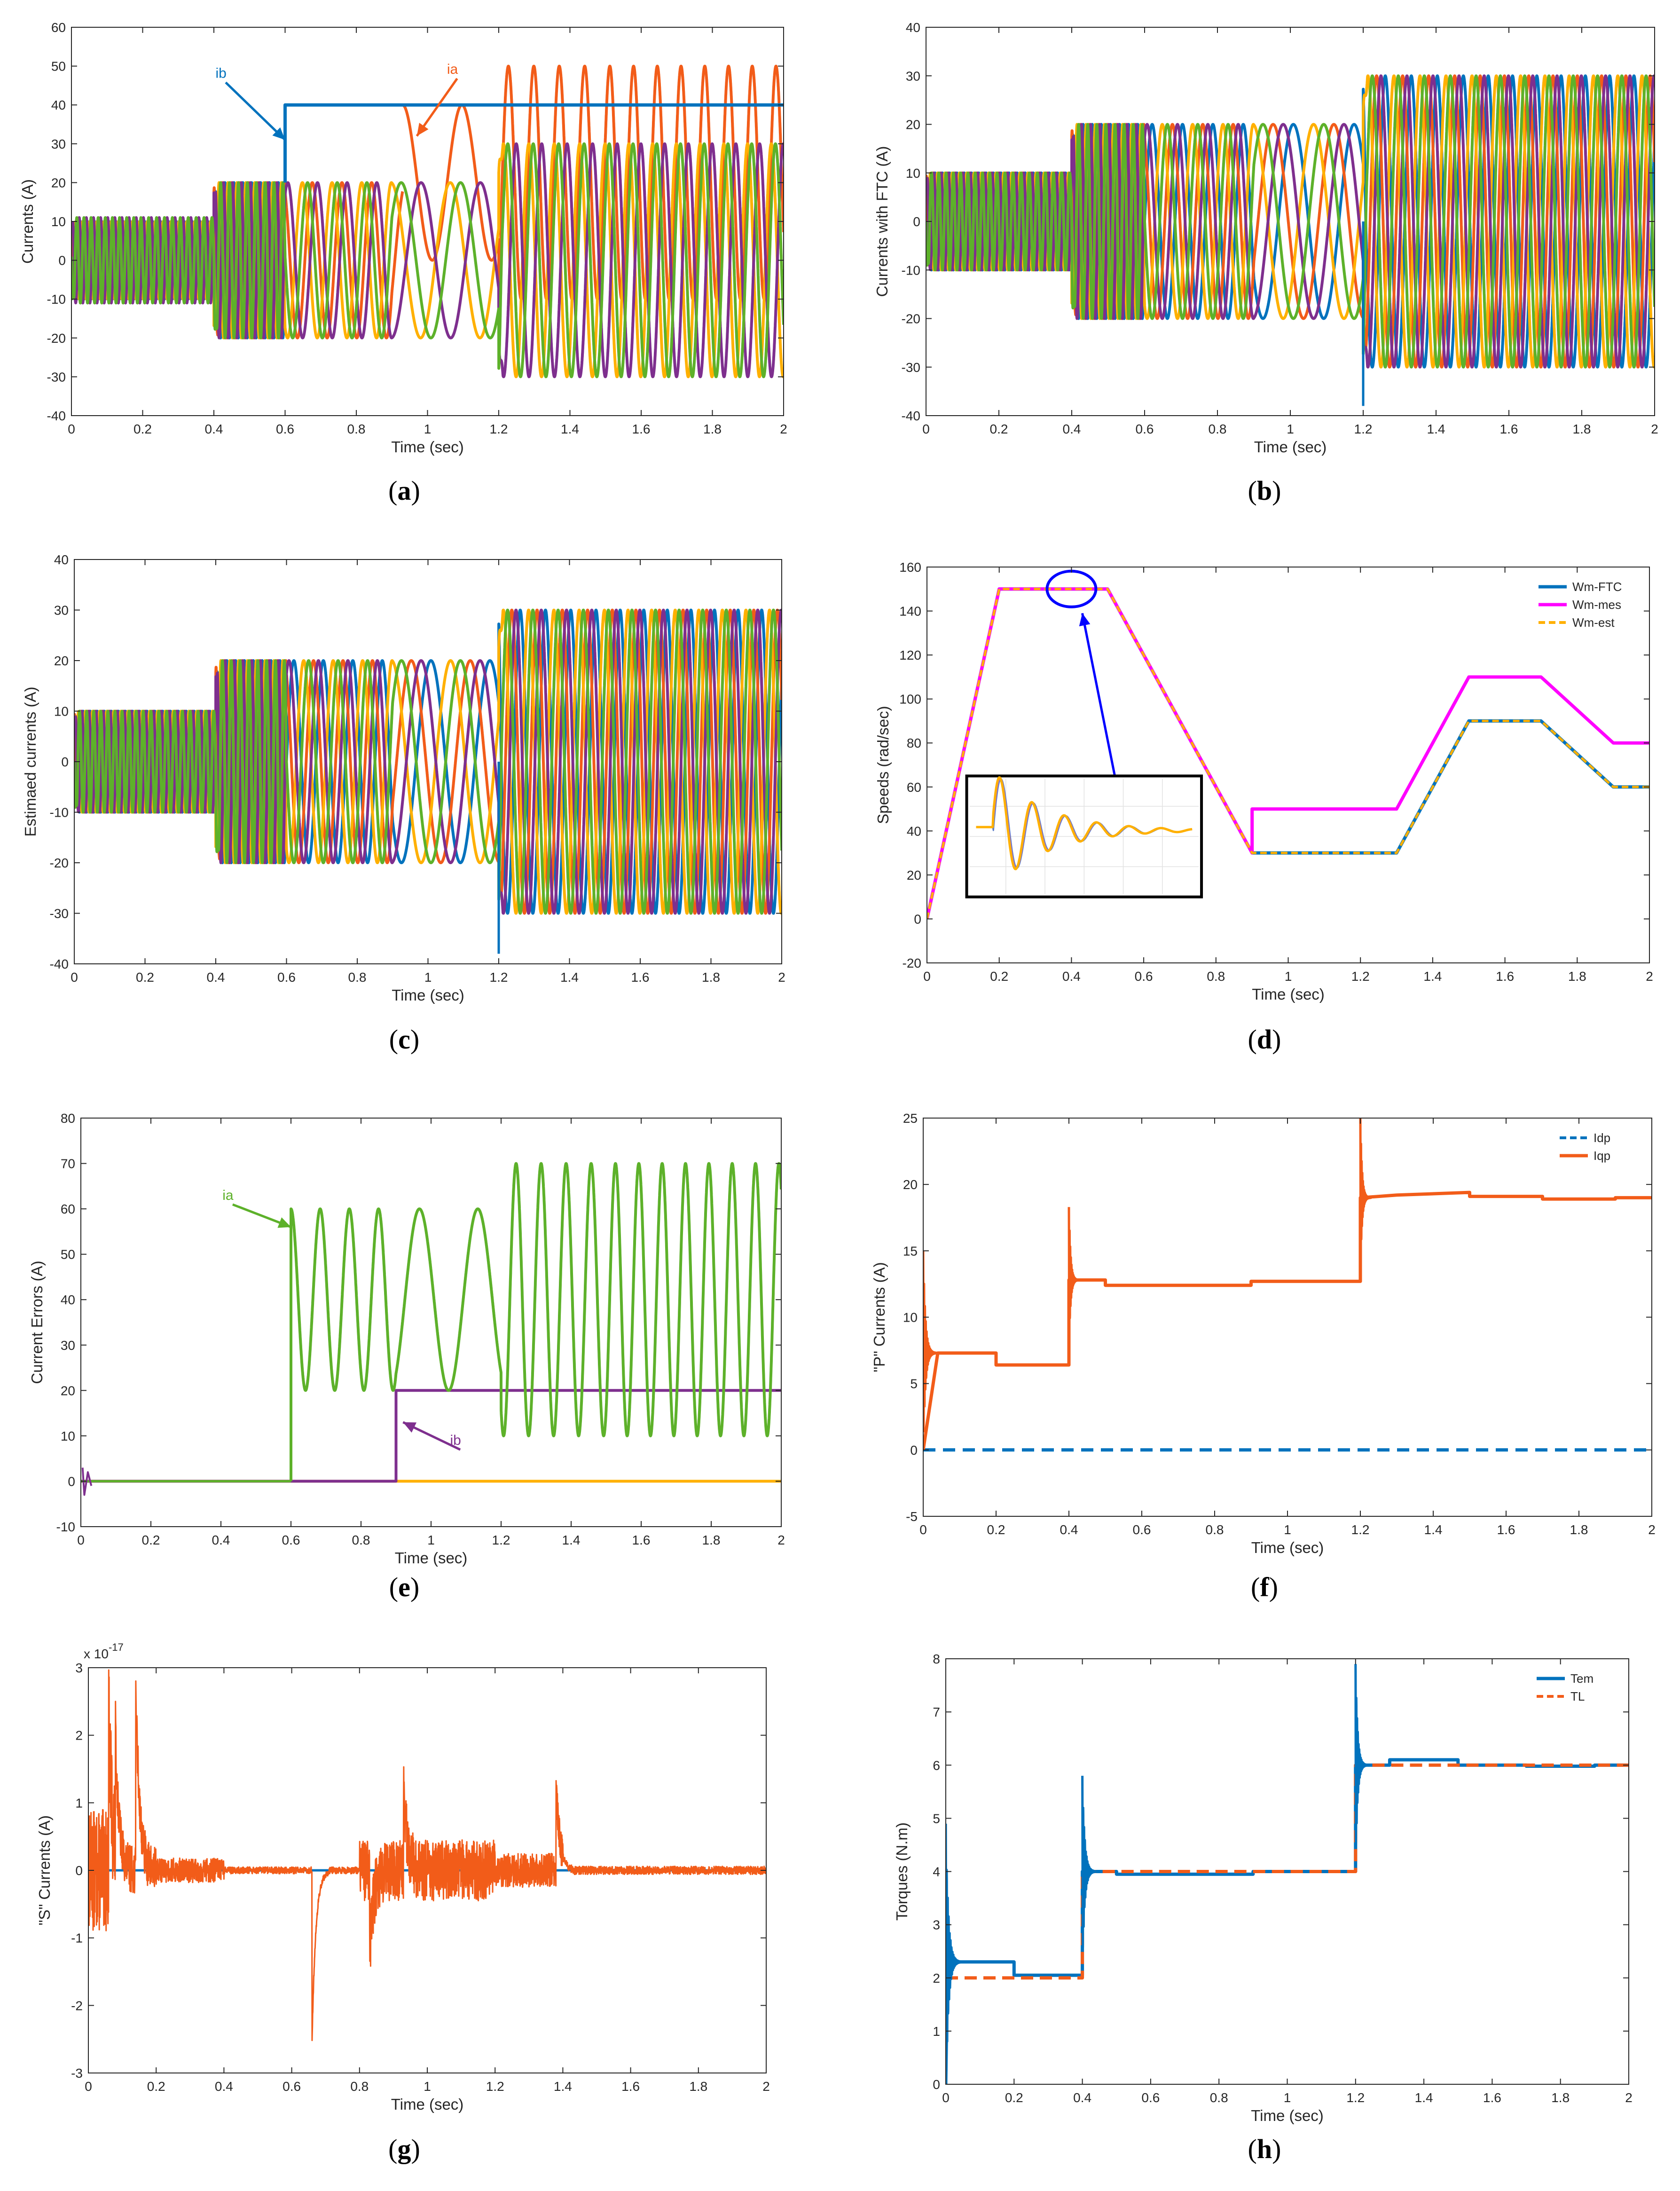 This screenshot has width=1680, height=2191. I want to click on panel-caption: (a), so click(404, 490).